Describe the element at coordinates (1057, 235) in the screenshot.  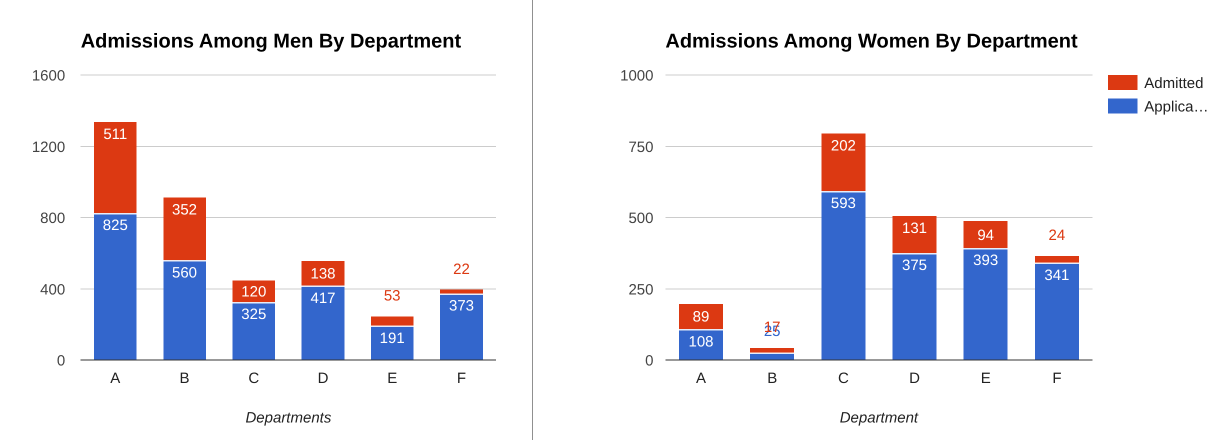
I see `svg-text: 24` at that location.